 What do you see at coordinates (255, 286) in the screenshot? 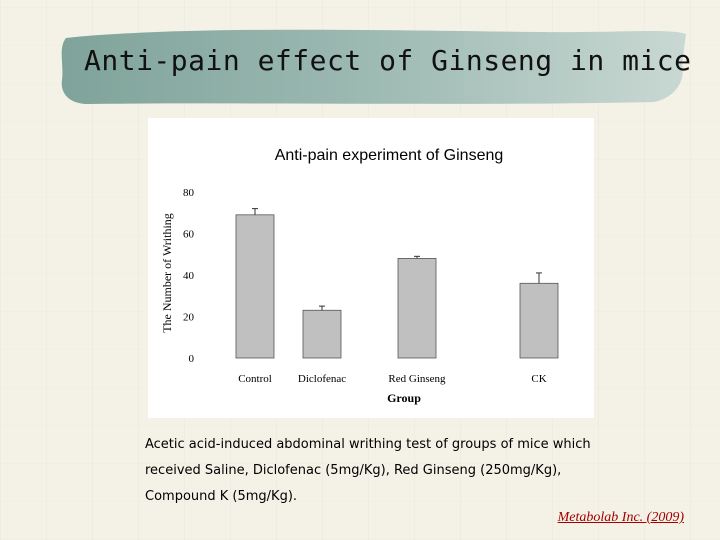
I see `bar-control` at bounding box center [255, 286].